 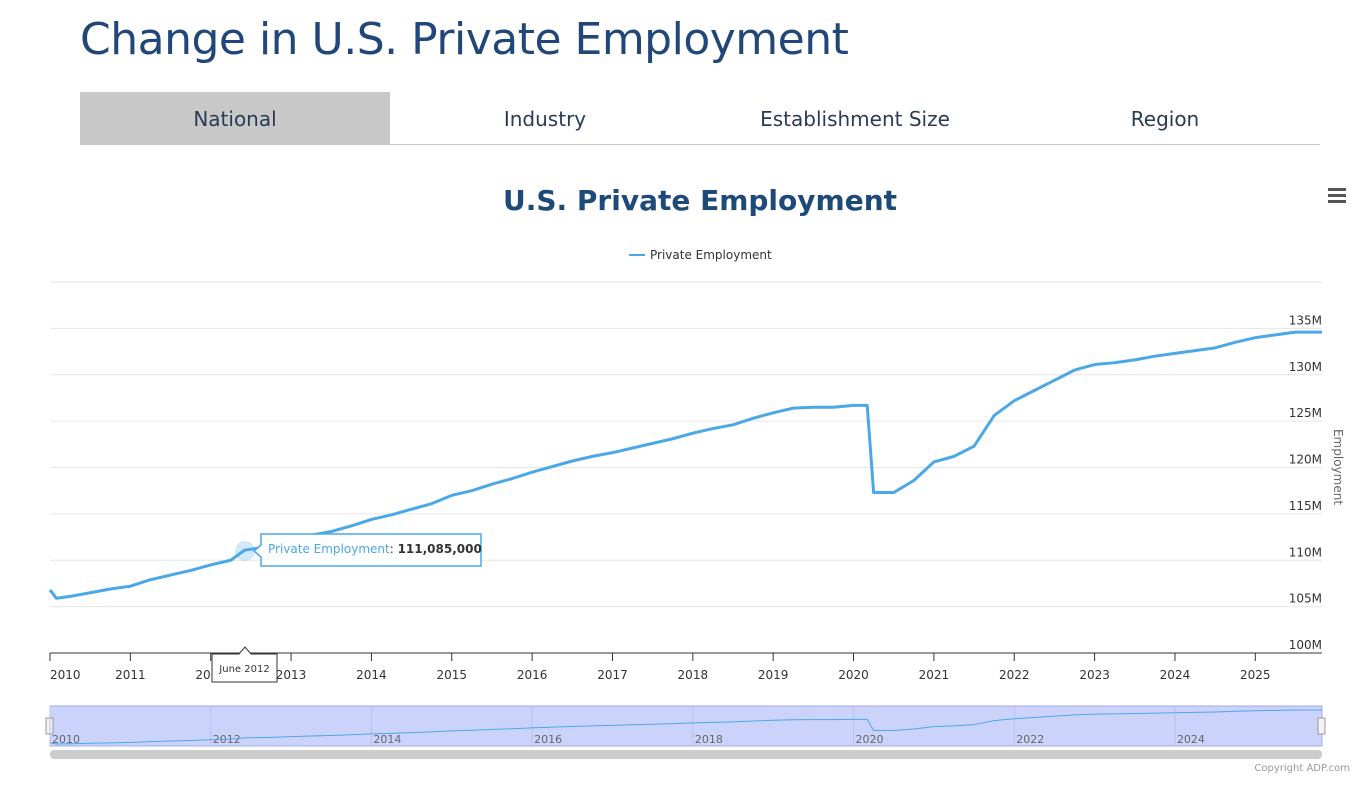 What do you see at coordinates (235, 118) in the screenshot?
I see `tab: National` at bounding box center [235, 118].